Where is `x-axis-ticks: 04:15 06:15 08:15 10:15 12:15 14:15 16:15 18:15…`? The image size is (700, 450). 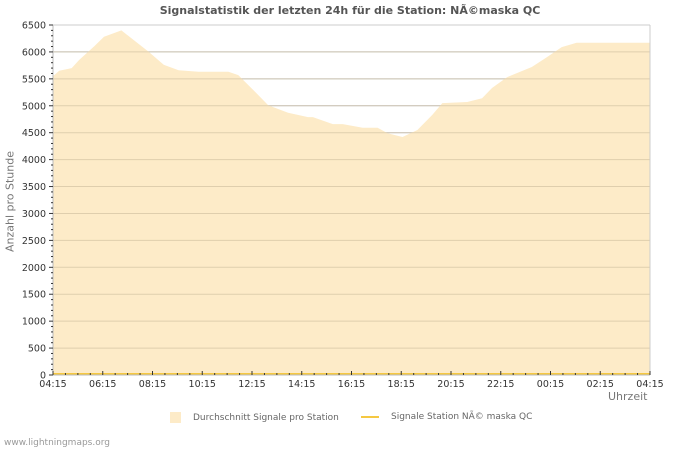
x-axis-ticks: 04:15 06:15 08:15 10:15 12:15 14:15 16:15 18:15… is located at coordinates (351, 380).